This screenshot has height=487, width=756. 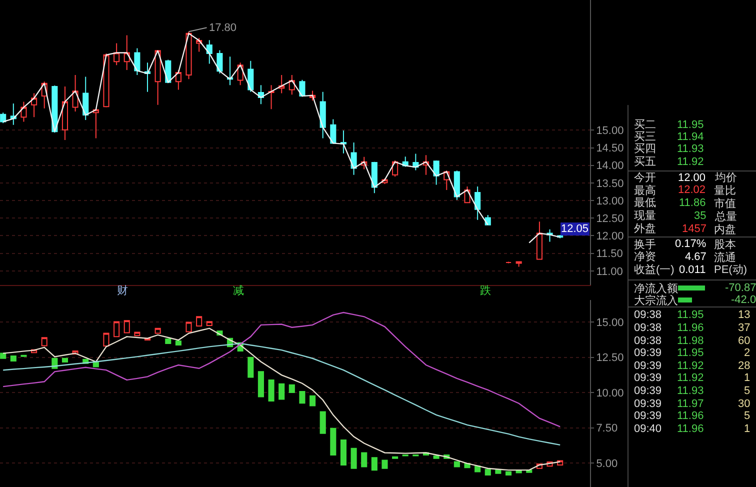 What do you see at coordinates (645, 125) in the screenshot?
I see `text: 买二` at bounding box center [645, 125].